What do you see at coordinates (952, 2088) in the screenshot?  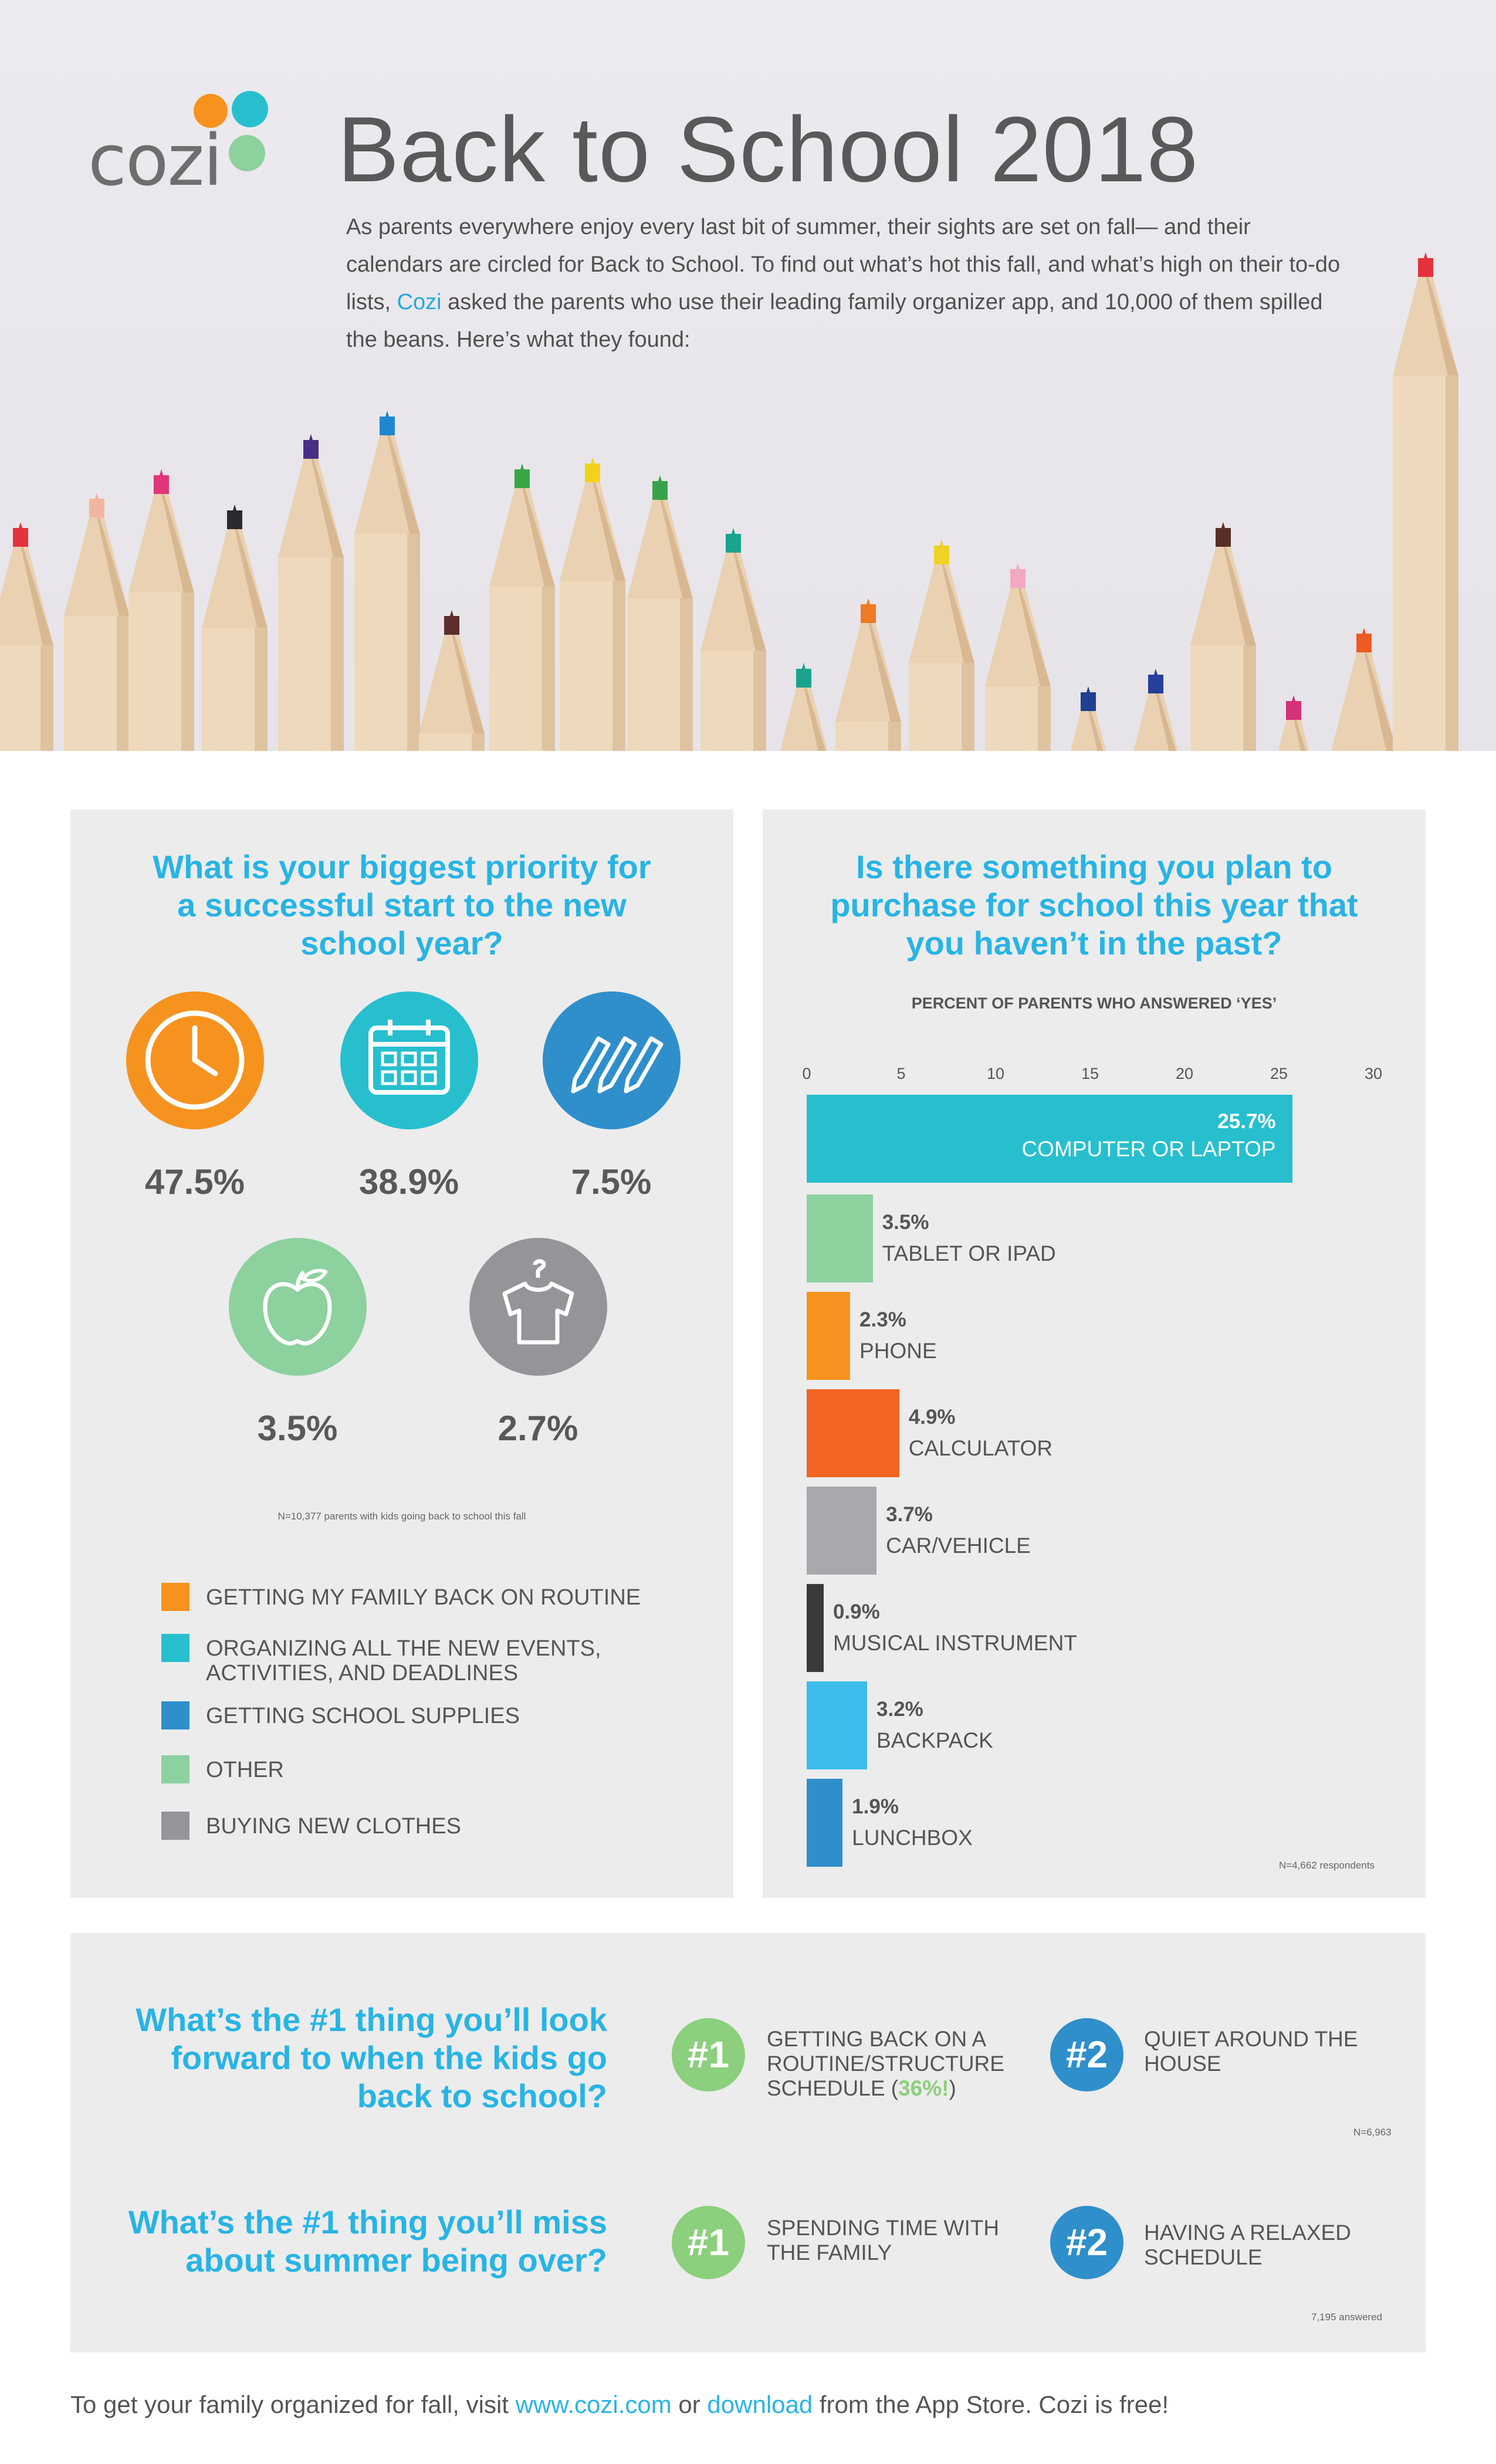 I see `forward-first-end: )` at bounding box center [952, 2088].